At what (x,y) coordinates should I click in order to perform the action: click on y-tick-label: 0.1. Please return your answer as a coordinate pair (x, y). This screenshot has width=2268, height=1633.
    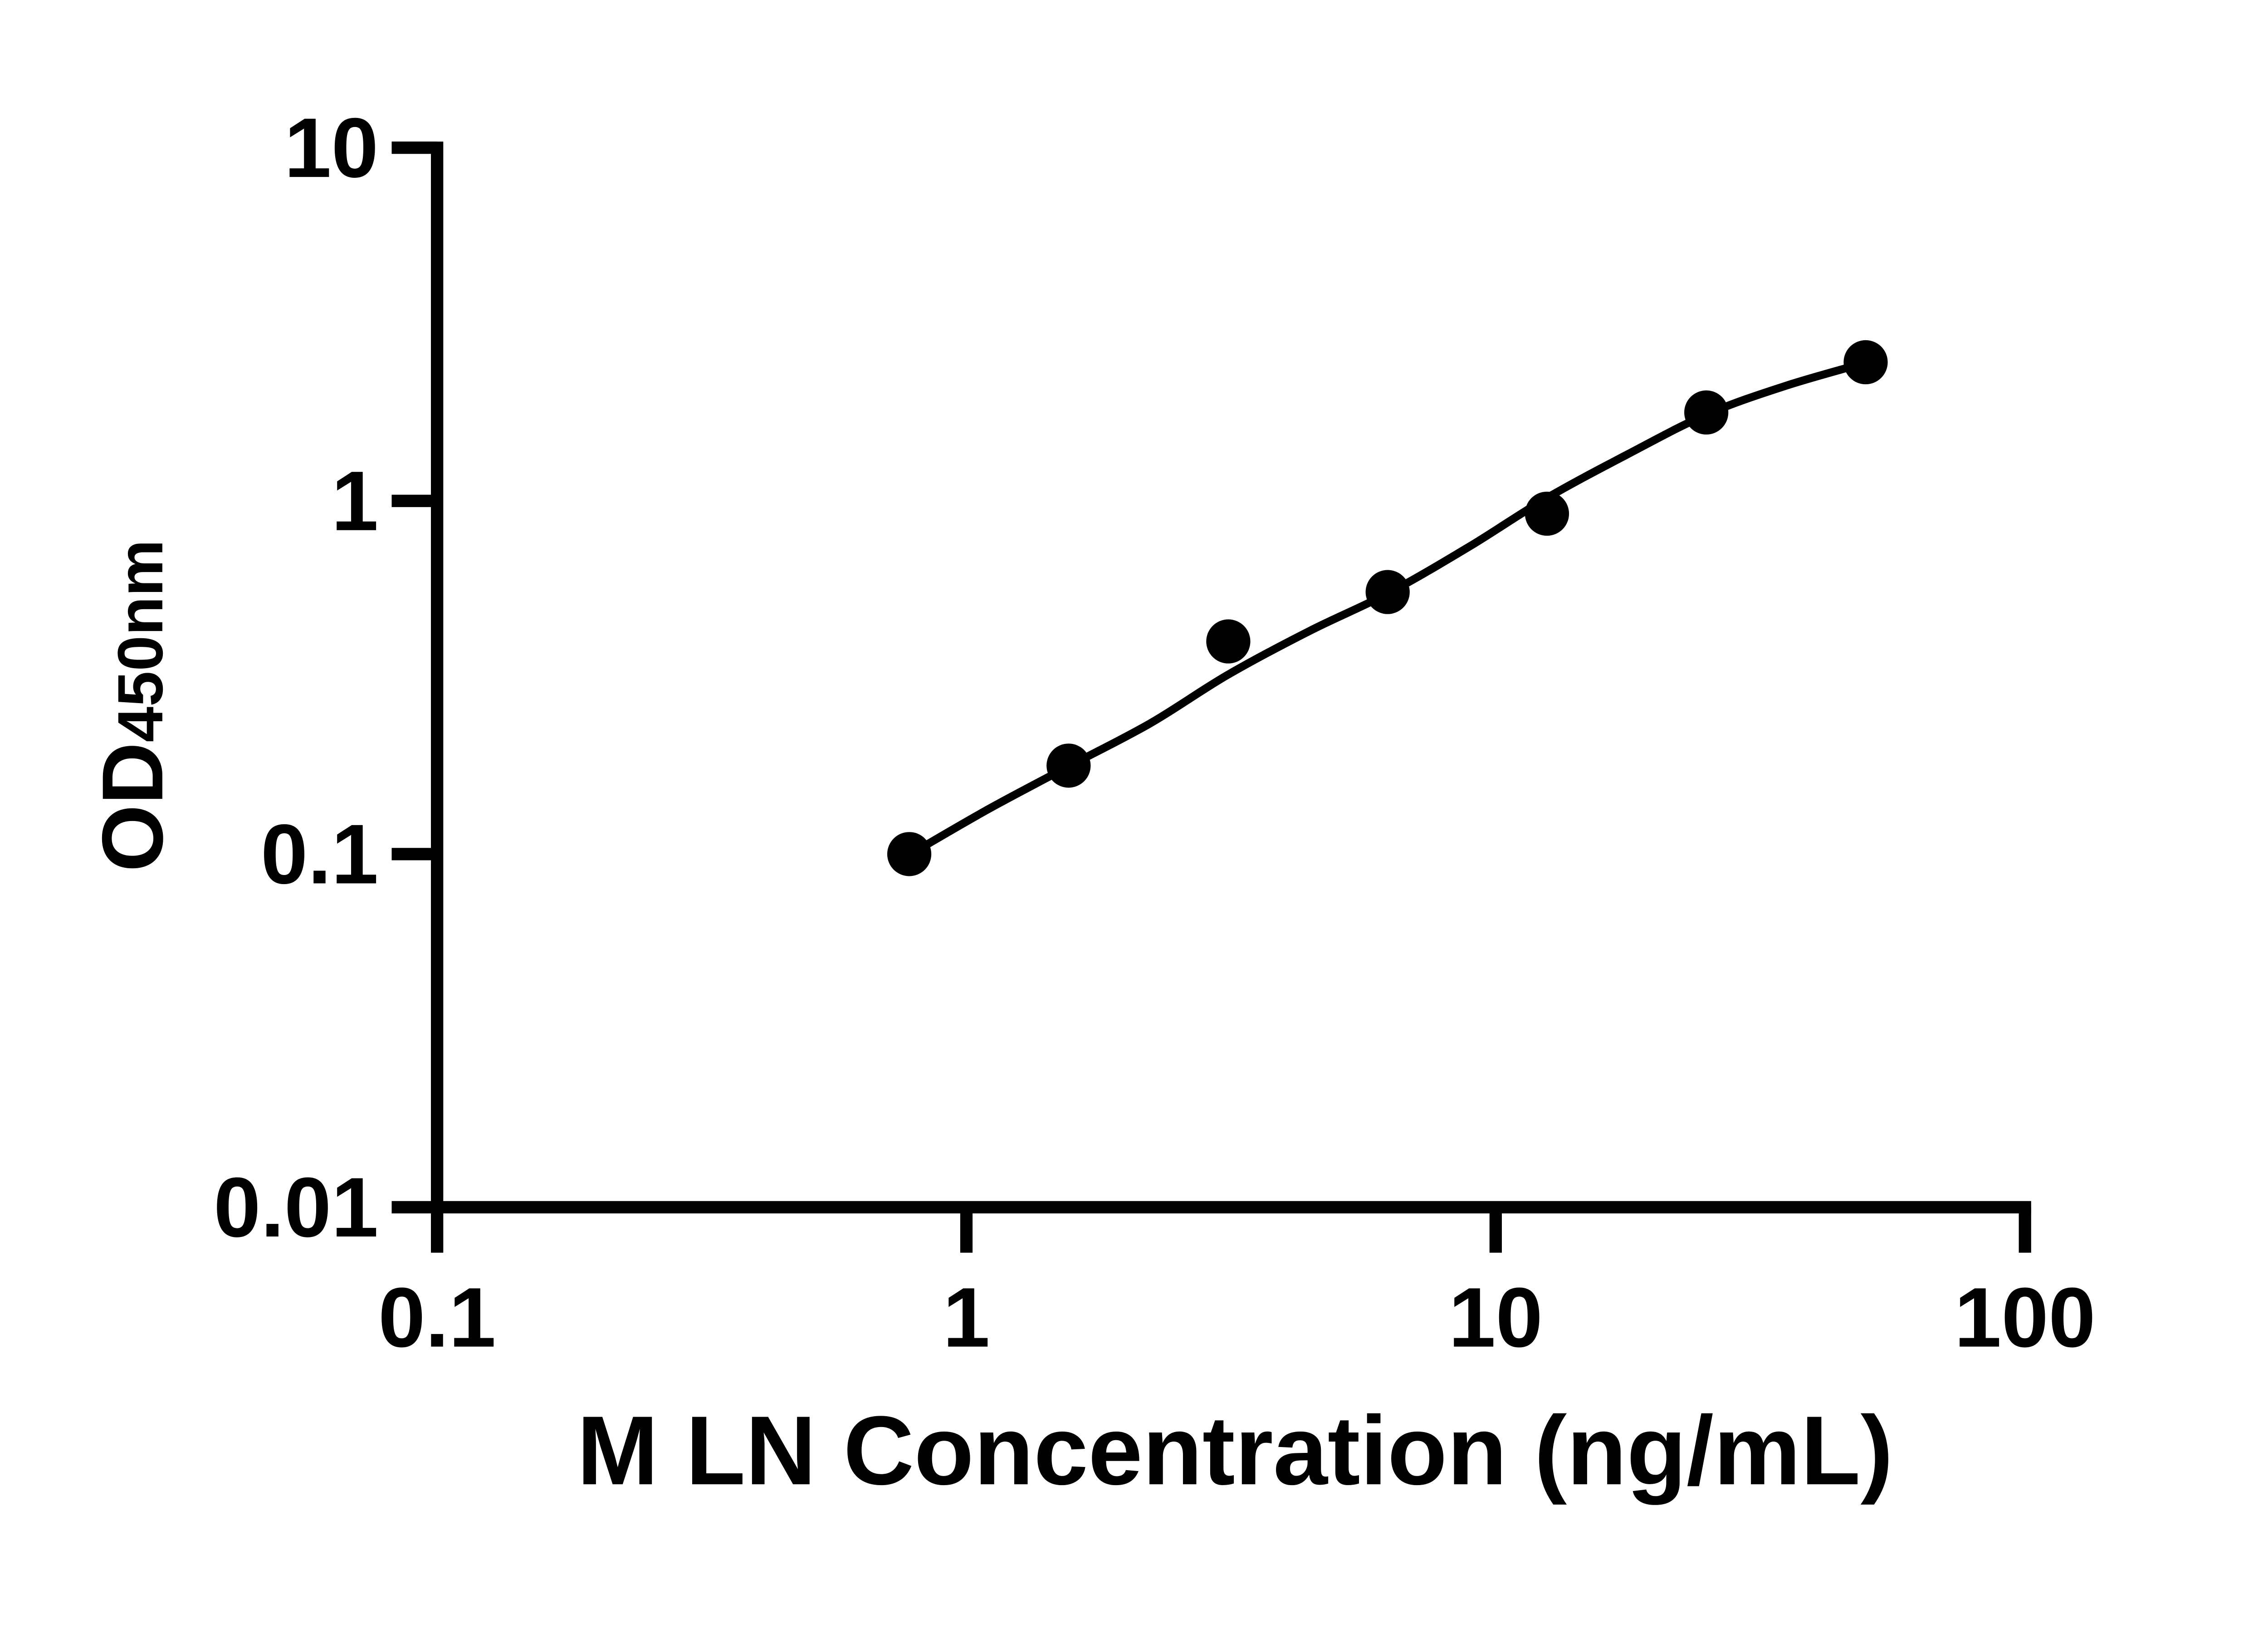
    Looking at the image, I should click on (320, 854).